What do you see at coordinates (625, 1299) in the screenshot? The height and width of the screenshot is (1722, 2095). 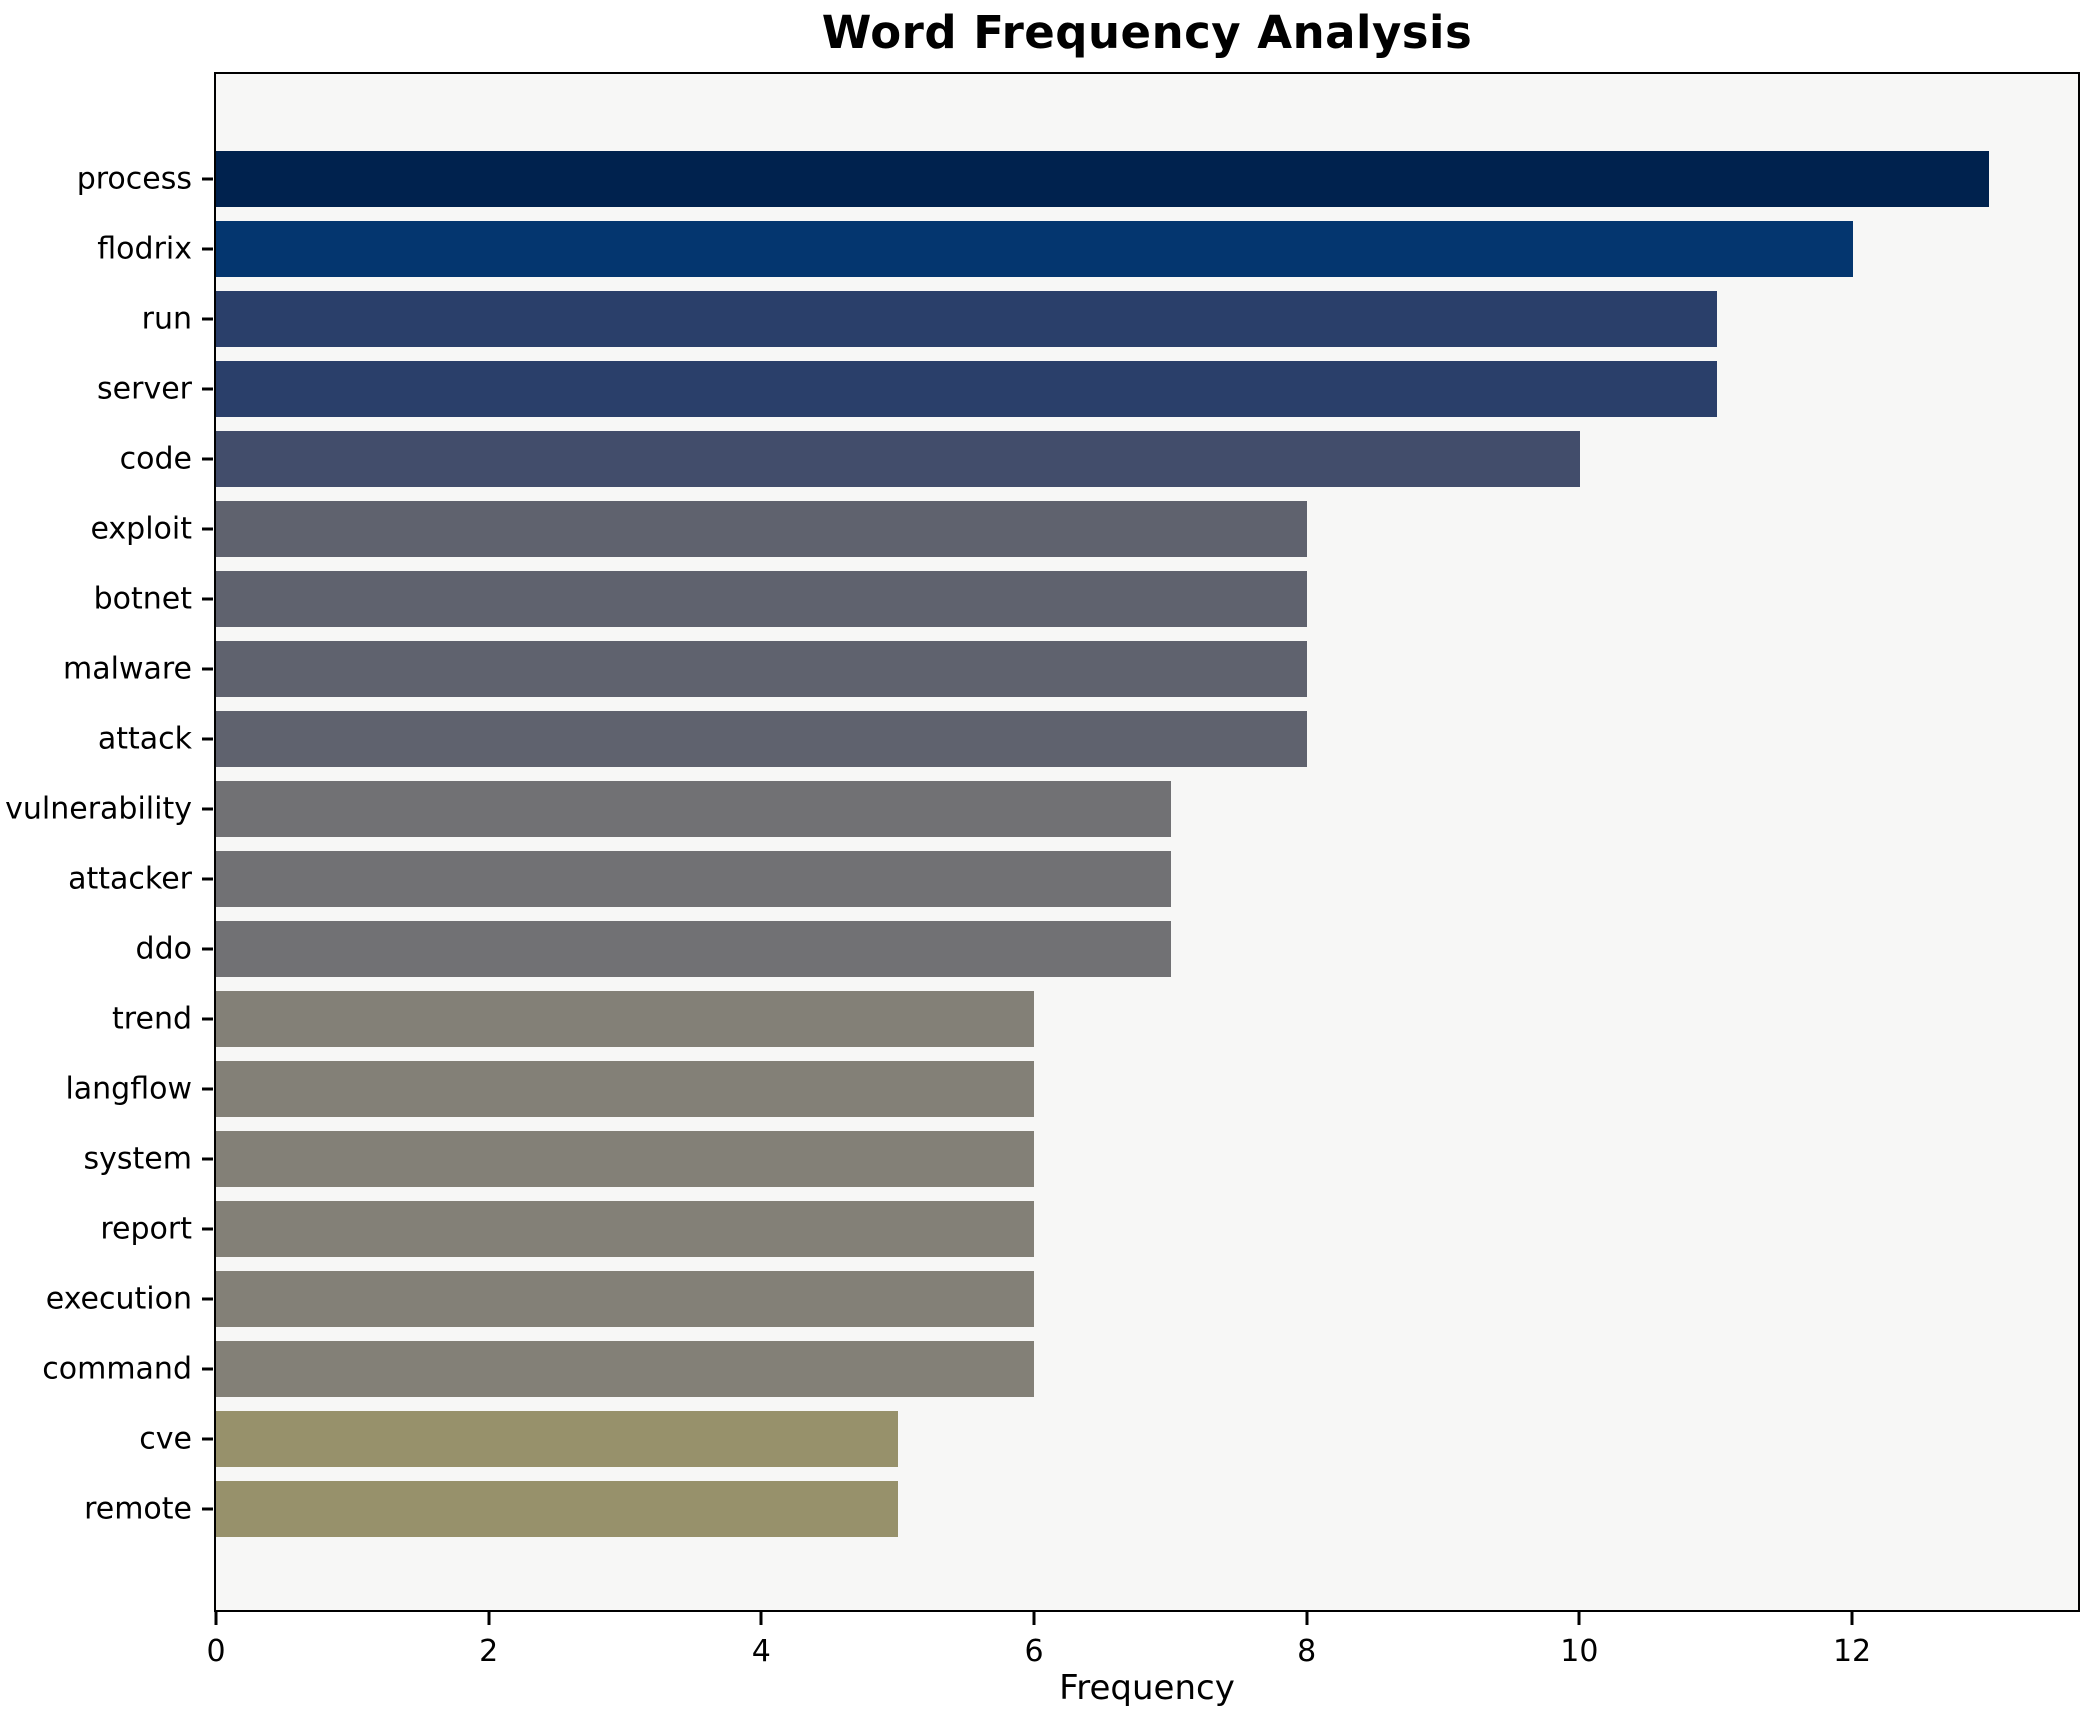 I see `bar-execution` at bounding box center [625, 1299].